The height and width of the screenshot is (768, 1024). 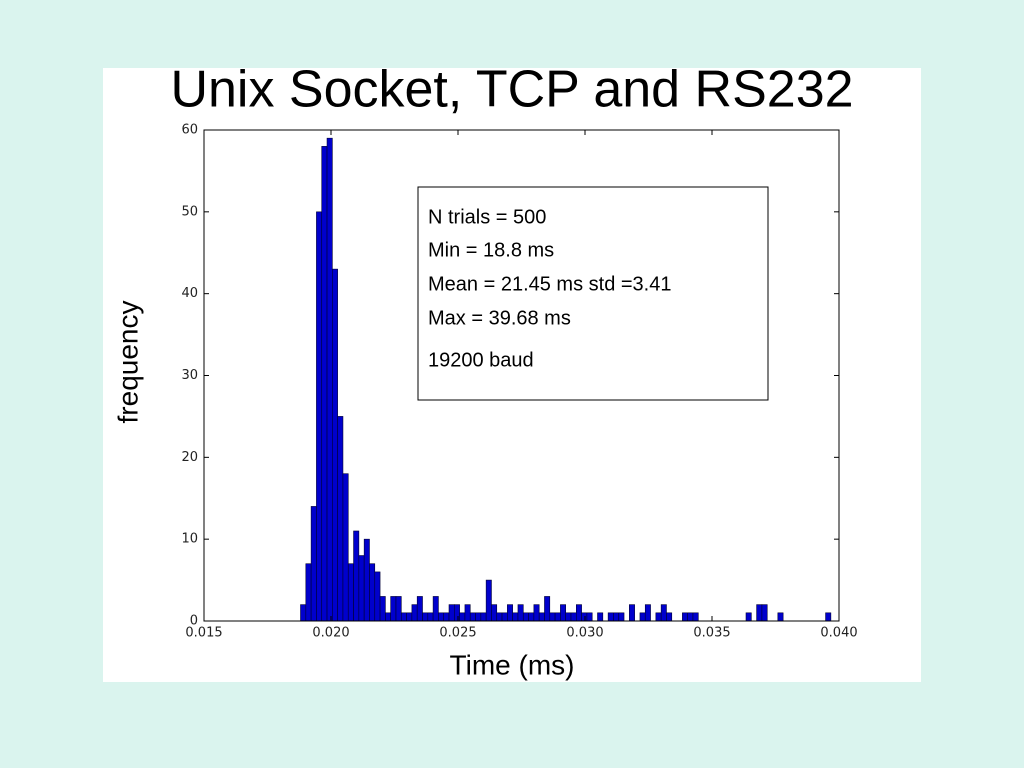 What do you see at coordinates (584, 633) in the screenshot?
I see `x-tick-label: 0.030` at bounding box center [584, 633].